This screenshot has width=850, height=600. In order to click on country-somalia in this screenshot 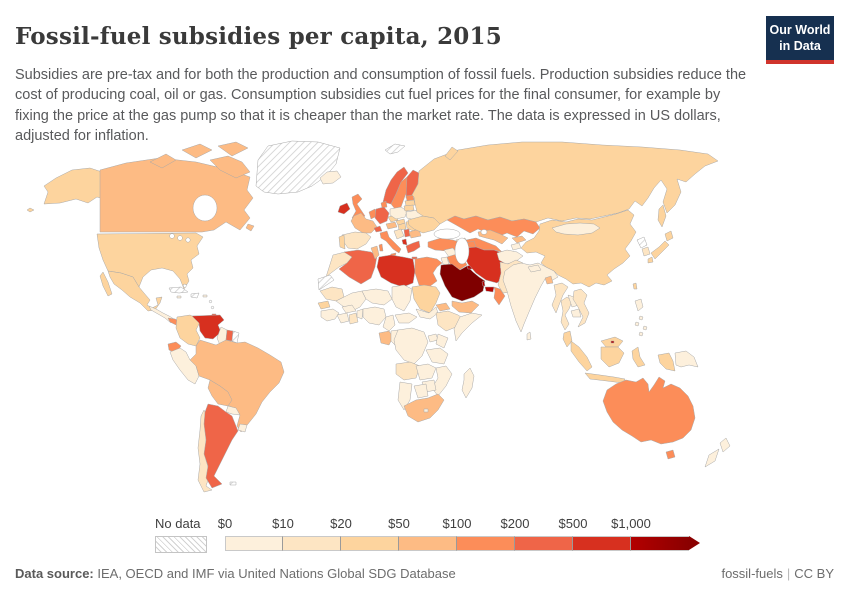, I will do `click(468, 327)`.